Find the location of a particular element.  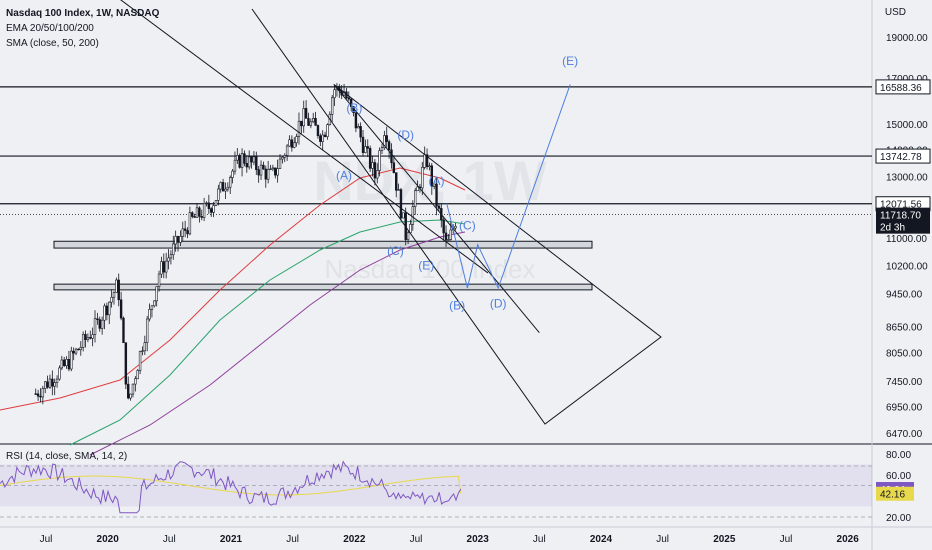

rsi-sma-value-label: 42.16 is located at coordinates (892, 495).